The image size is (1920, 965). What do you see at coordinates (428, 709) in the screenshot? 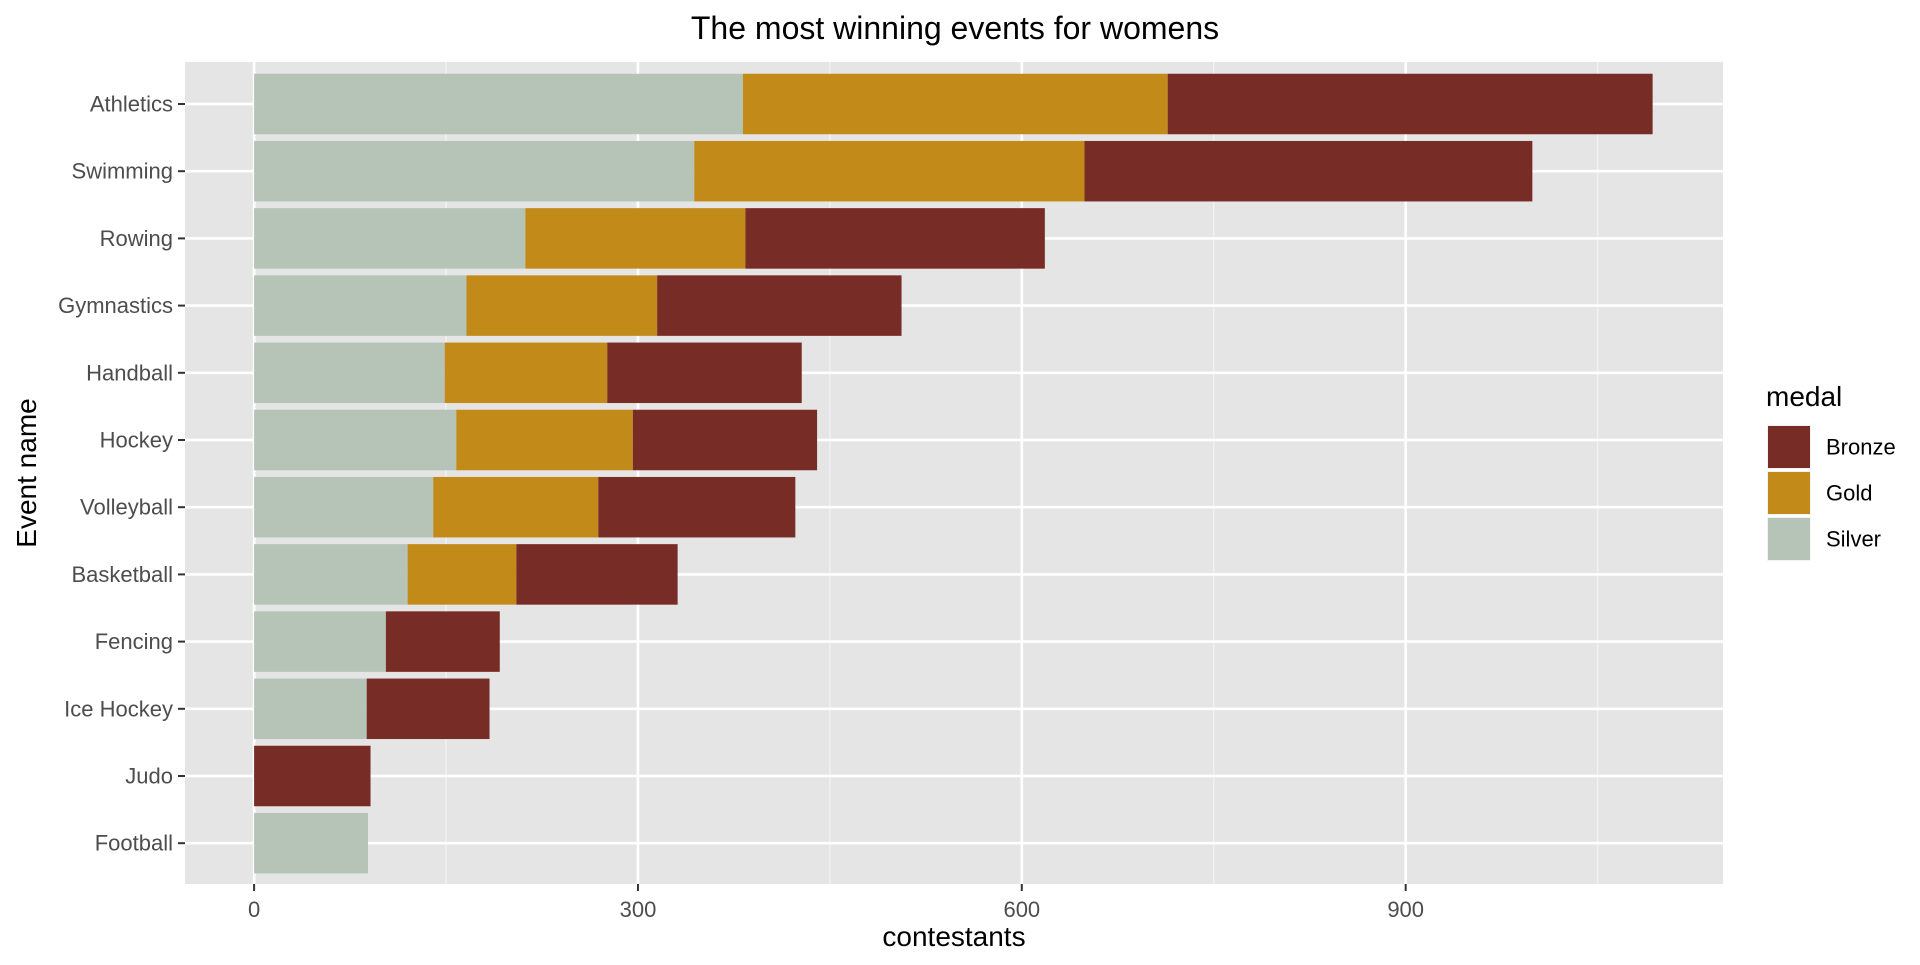
I see `bar-ice-hockey-bronze` at bounding box center [428, 709].